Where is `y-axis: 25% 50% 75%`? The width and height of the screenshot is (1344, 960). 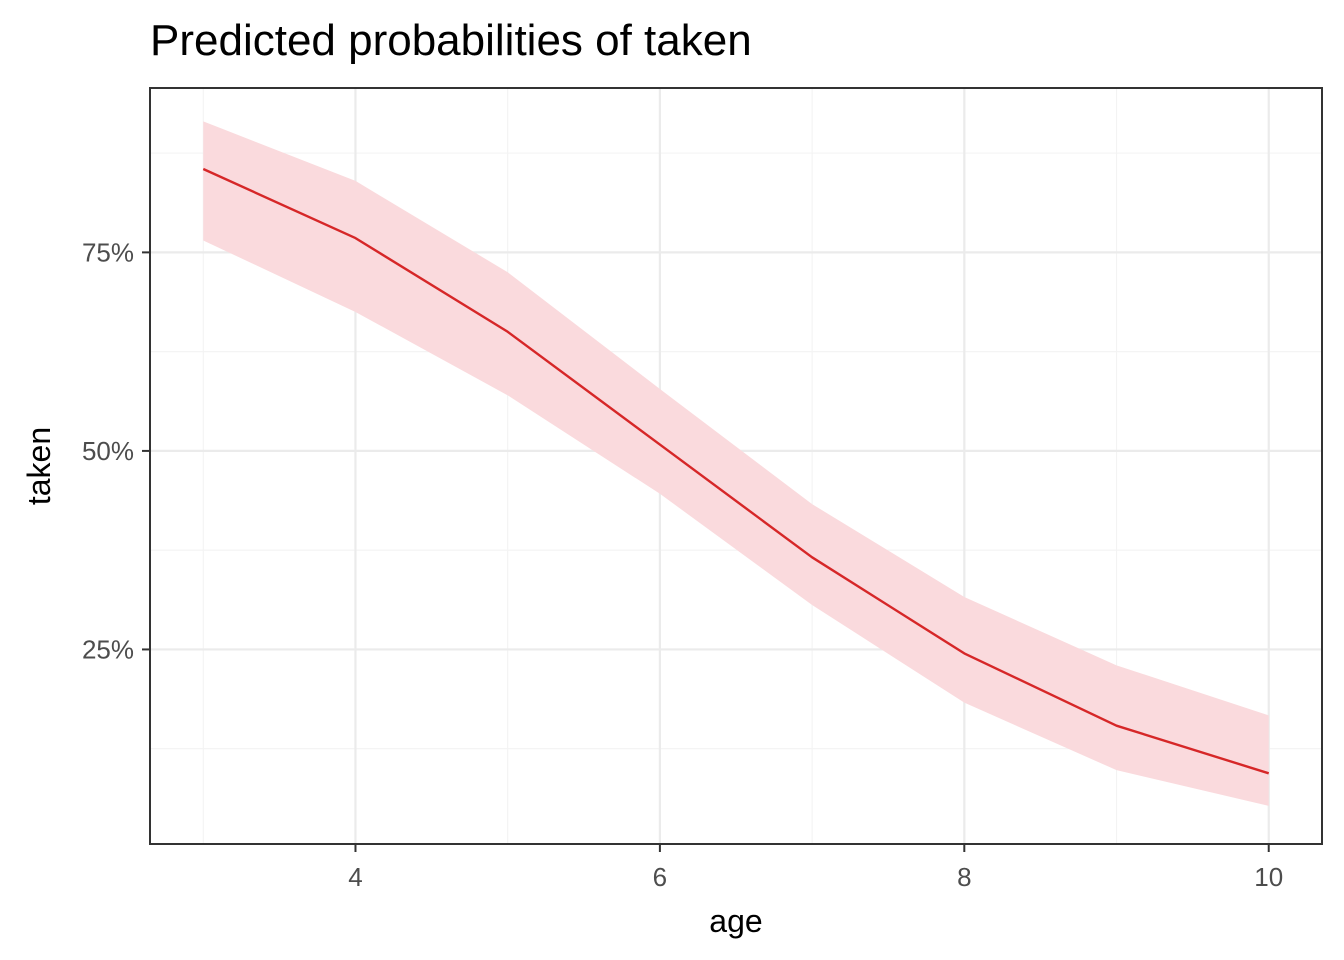 y-axis: 25% 50% 75% is located at coordinates (116, 450).